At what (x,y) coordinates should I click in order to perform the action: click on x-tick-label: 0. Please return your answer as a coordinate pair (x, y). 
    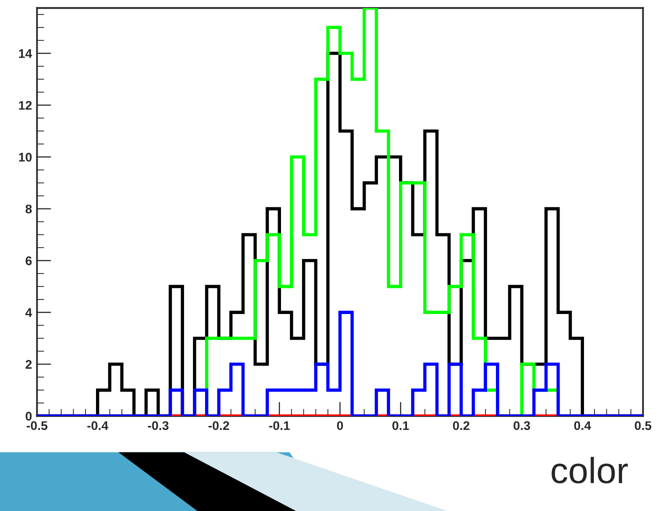
    Looking at the image, I should click on (340, 425).